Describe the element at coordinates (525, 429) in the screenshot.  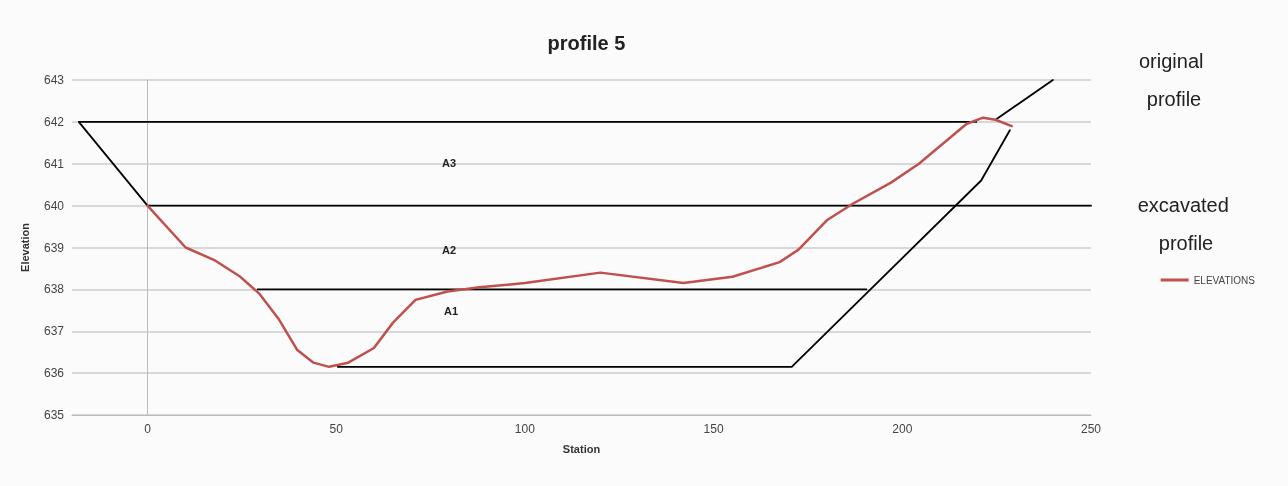
I see `x-tick-label: 100` at that location.